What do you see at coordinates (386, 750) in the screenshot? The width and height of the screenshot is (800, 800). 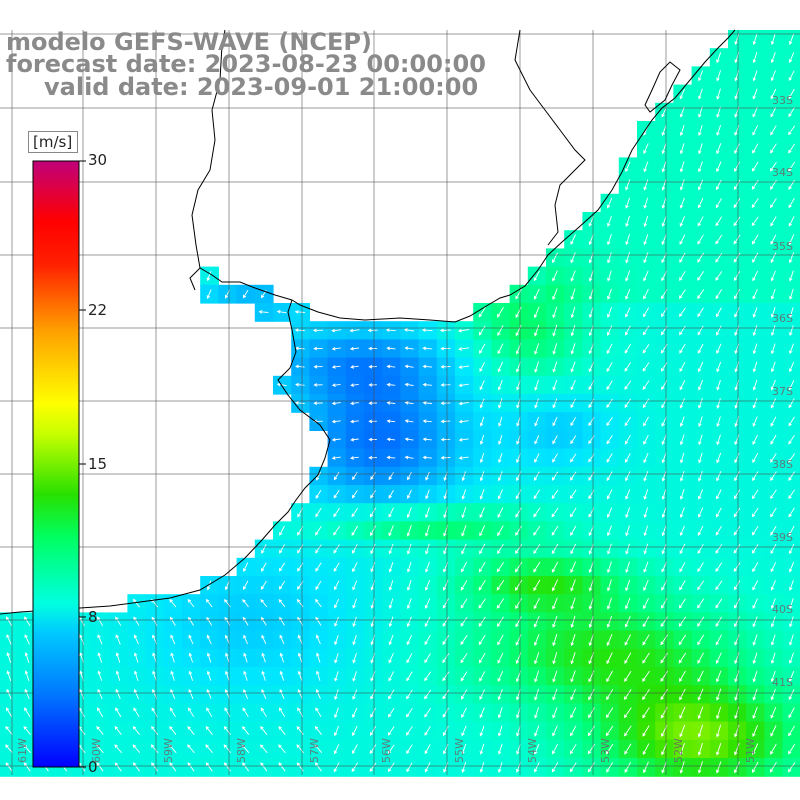 I see `longitude-label: 56W` at bounding box center [386, 750].